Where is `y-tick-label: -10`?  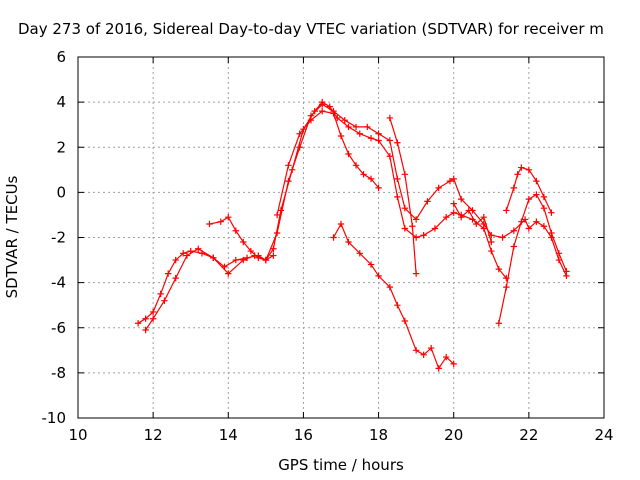 y-tick-label: -10 is located at coordinates (54, 418).